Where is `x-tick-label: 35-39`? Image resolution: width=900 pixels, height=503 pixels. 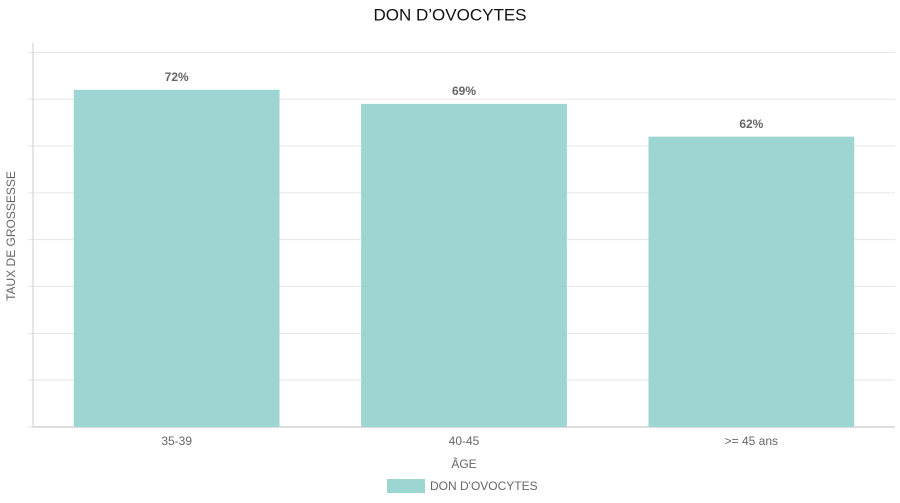 x-tick-label: 35-39 is located at coordinates (176, 441).